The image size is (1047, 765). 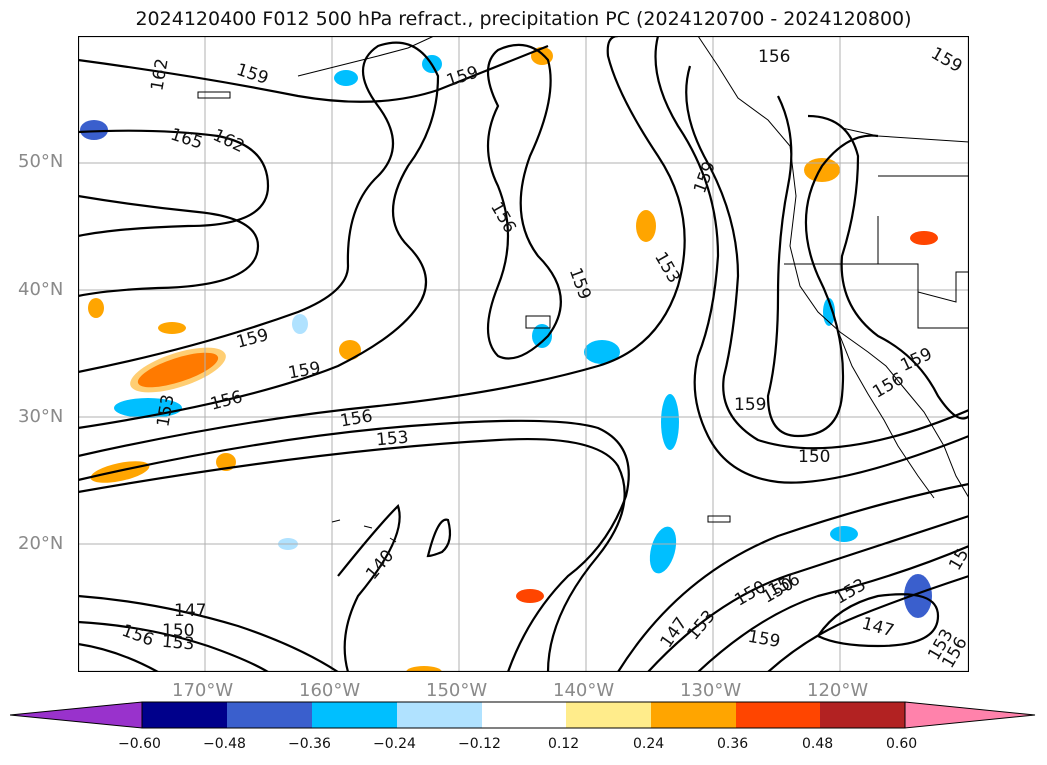 What do you see at coordinates (76, 715) in the screenshot?
I see `colorbar-under-triangle` at bounding box center [76, 715].